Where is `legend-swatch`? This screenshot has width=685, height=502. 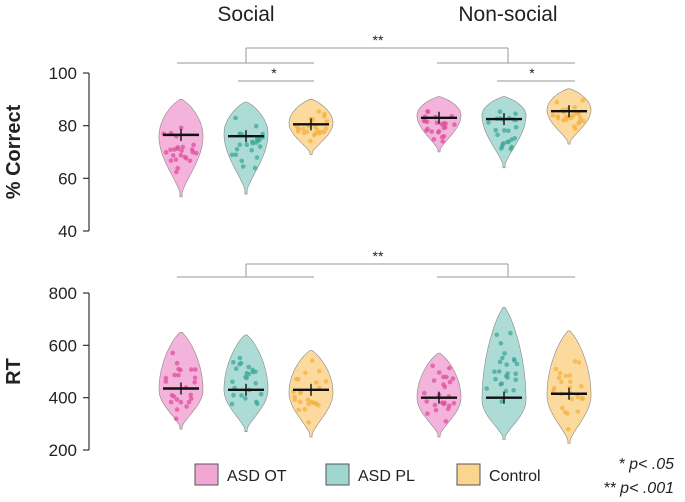
legend-swatch is located at coordinates (206, 474).